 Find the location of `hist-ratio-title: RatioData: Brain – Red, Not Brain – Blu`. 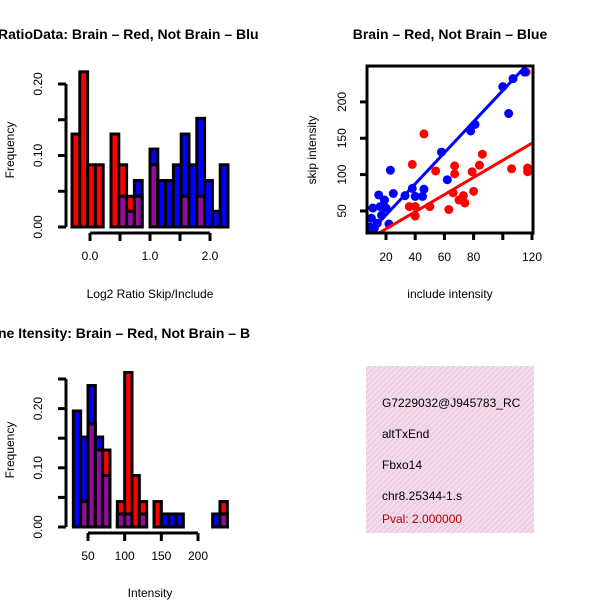

hist-ratio-title: RatioData: Brain – Red, Not Brain – Blu is located at coordinates (129, 34).